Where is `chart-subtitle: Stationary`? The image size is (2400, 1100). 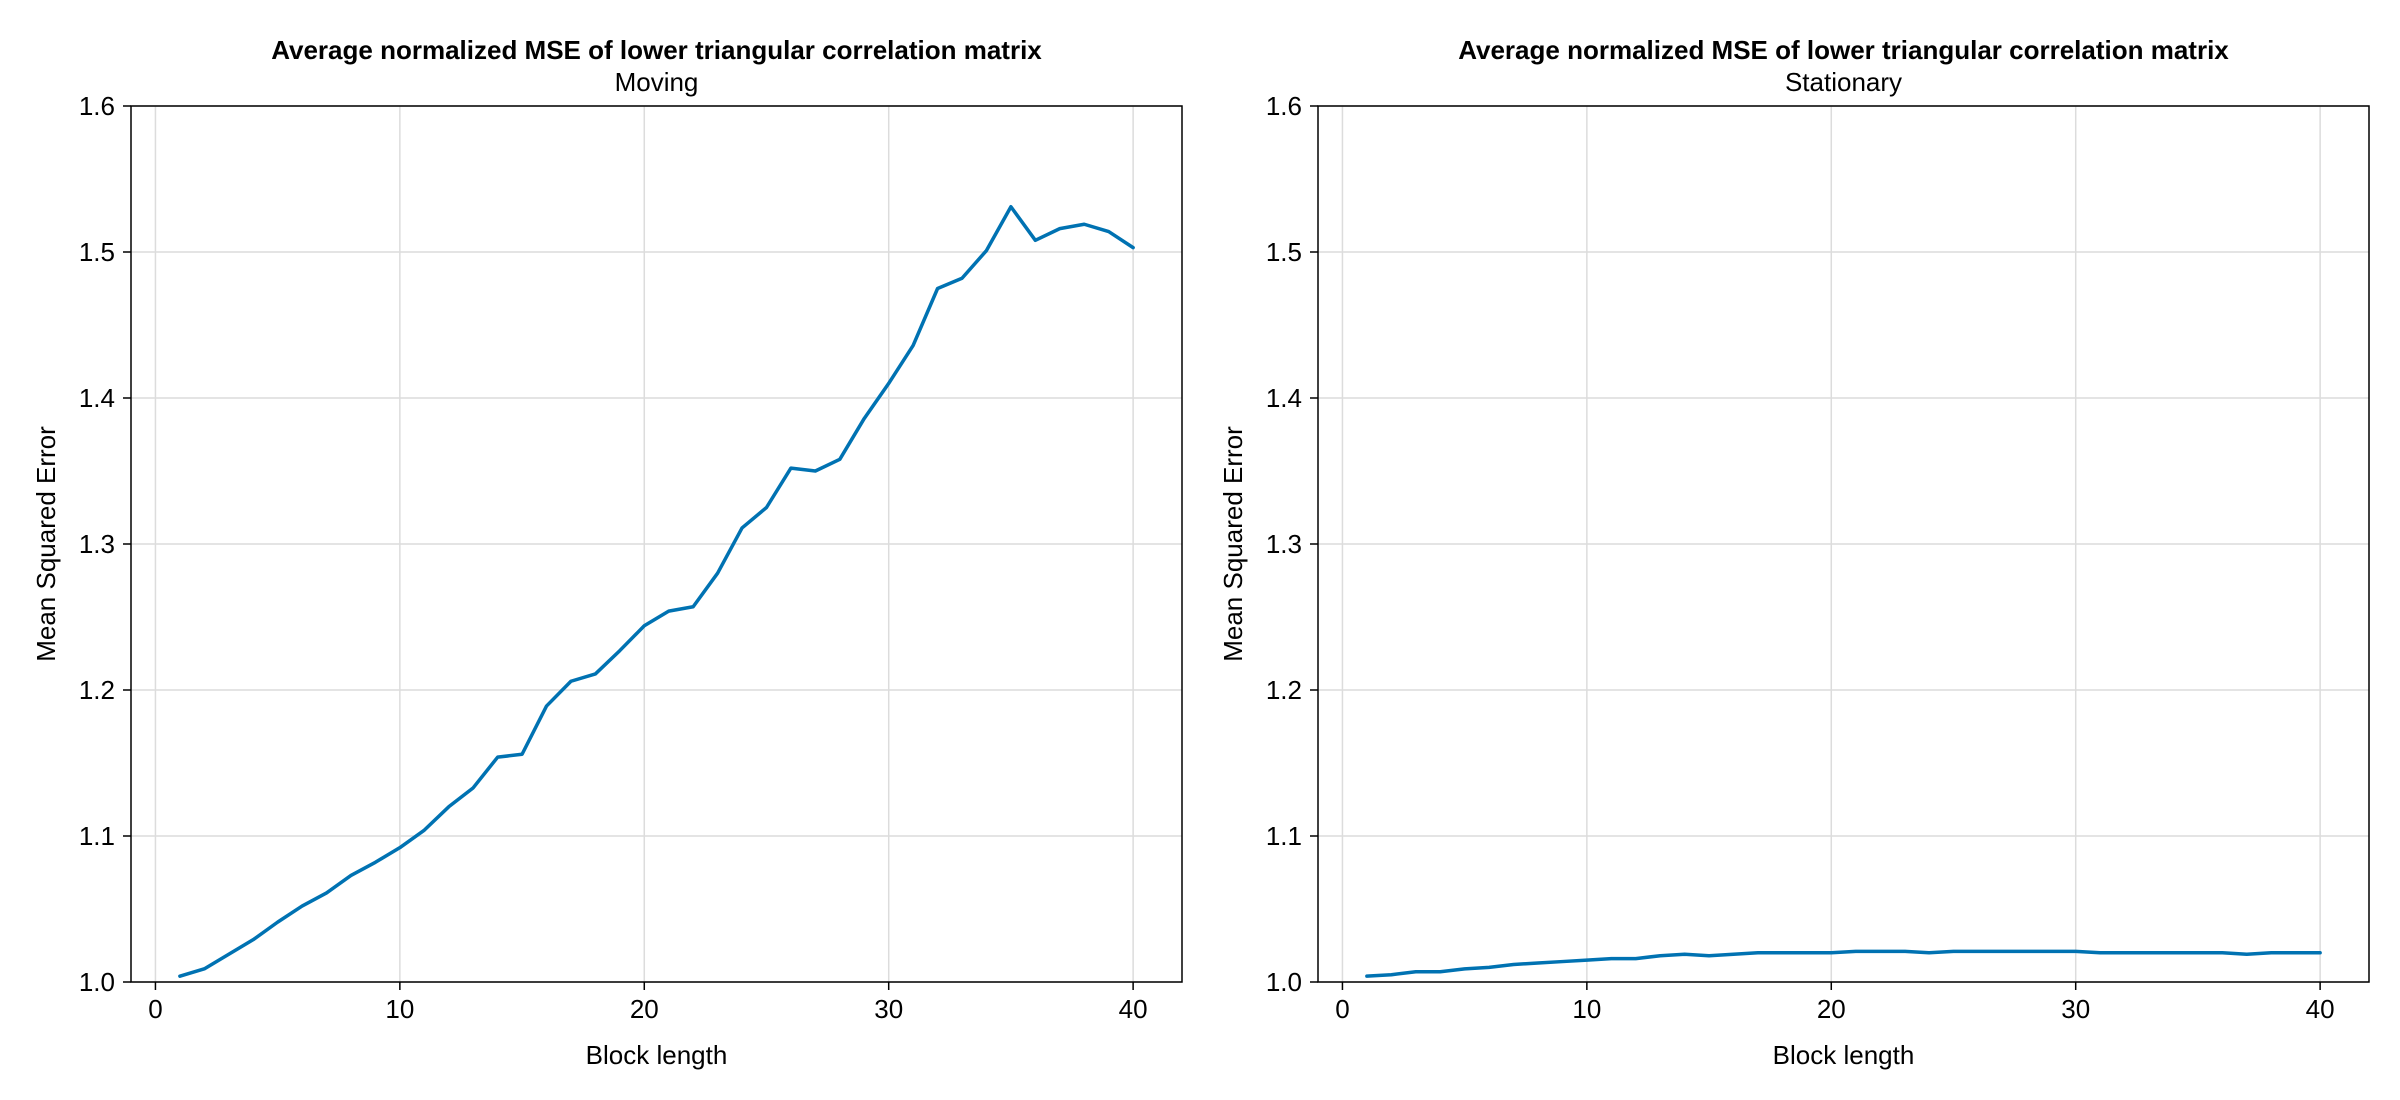
chart-subtitle: Stationary is located at coordinates (1843, 82).